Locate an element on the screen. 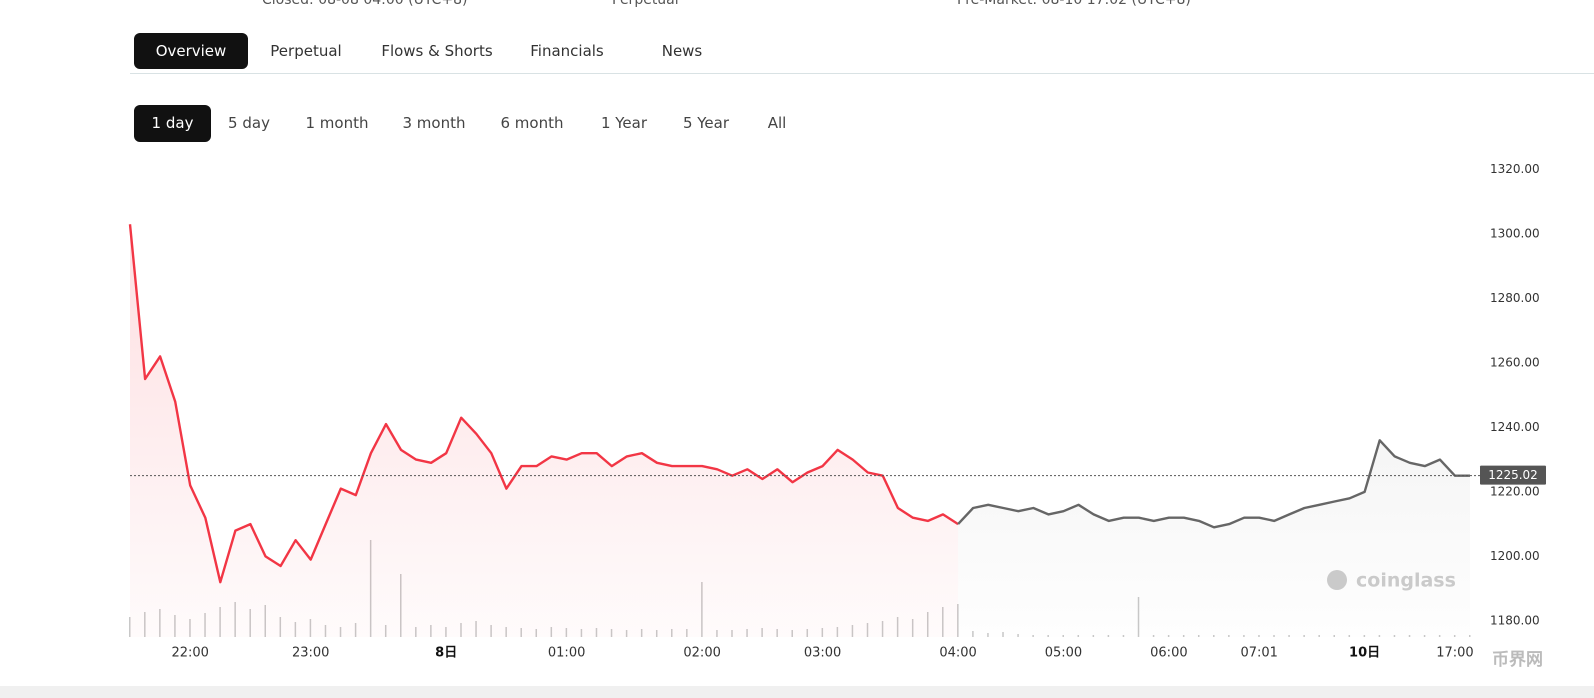 This screenshot has width=1594, height=698. range-button: 1 day is located at coordinates (172, 123).